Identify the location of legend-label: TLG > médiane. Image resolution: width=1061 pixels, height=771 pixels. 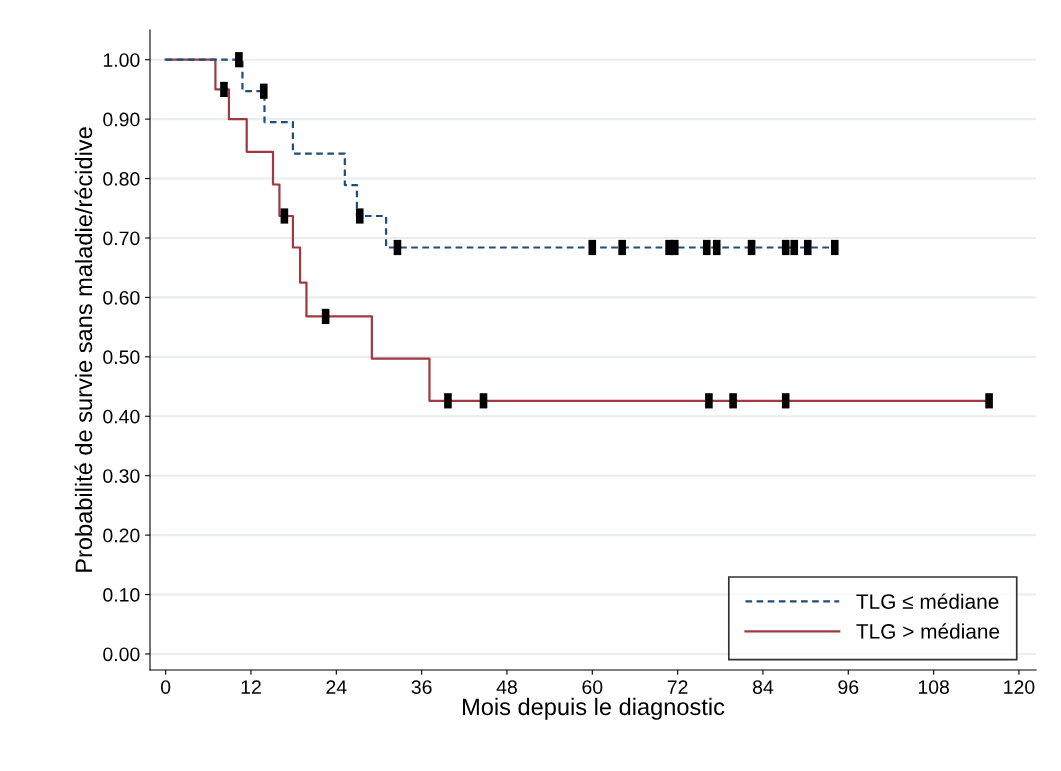
(928, 631).